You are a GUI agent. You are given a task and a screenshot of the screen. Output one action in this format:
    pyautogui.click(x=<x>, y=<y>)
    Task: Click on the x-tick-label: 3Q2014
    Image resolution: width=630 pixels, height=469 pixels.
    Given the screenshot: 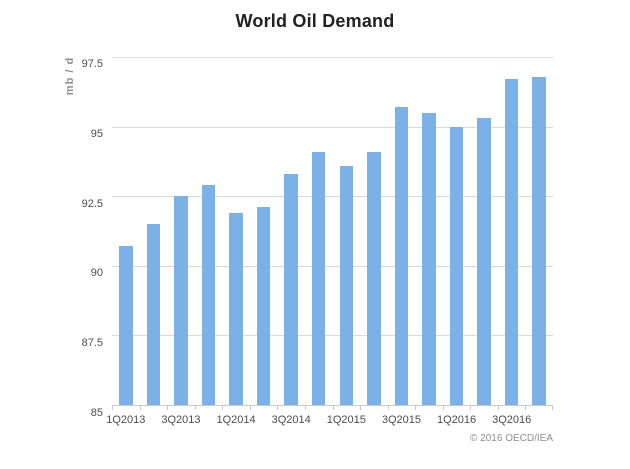 What is the action you would take?
    pyautogui.click(x=291, y=420)
    